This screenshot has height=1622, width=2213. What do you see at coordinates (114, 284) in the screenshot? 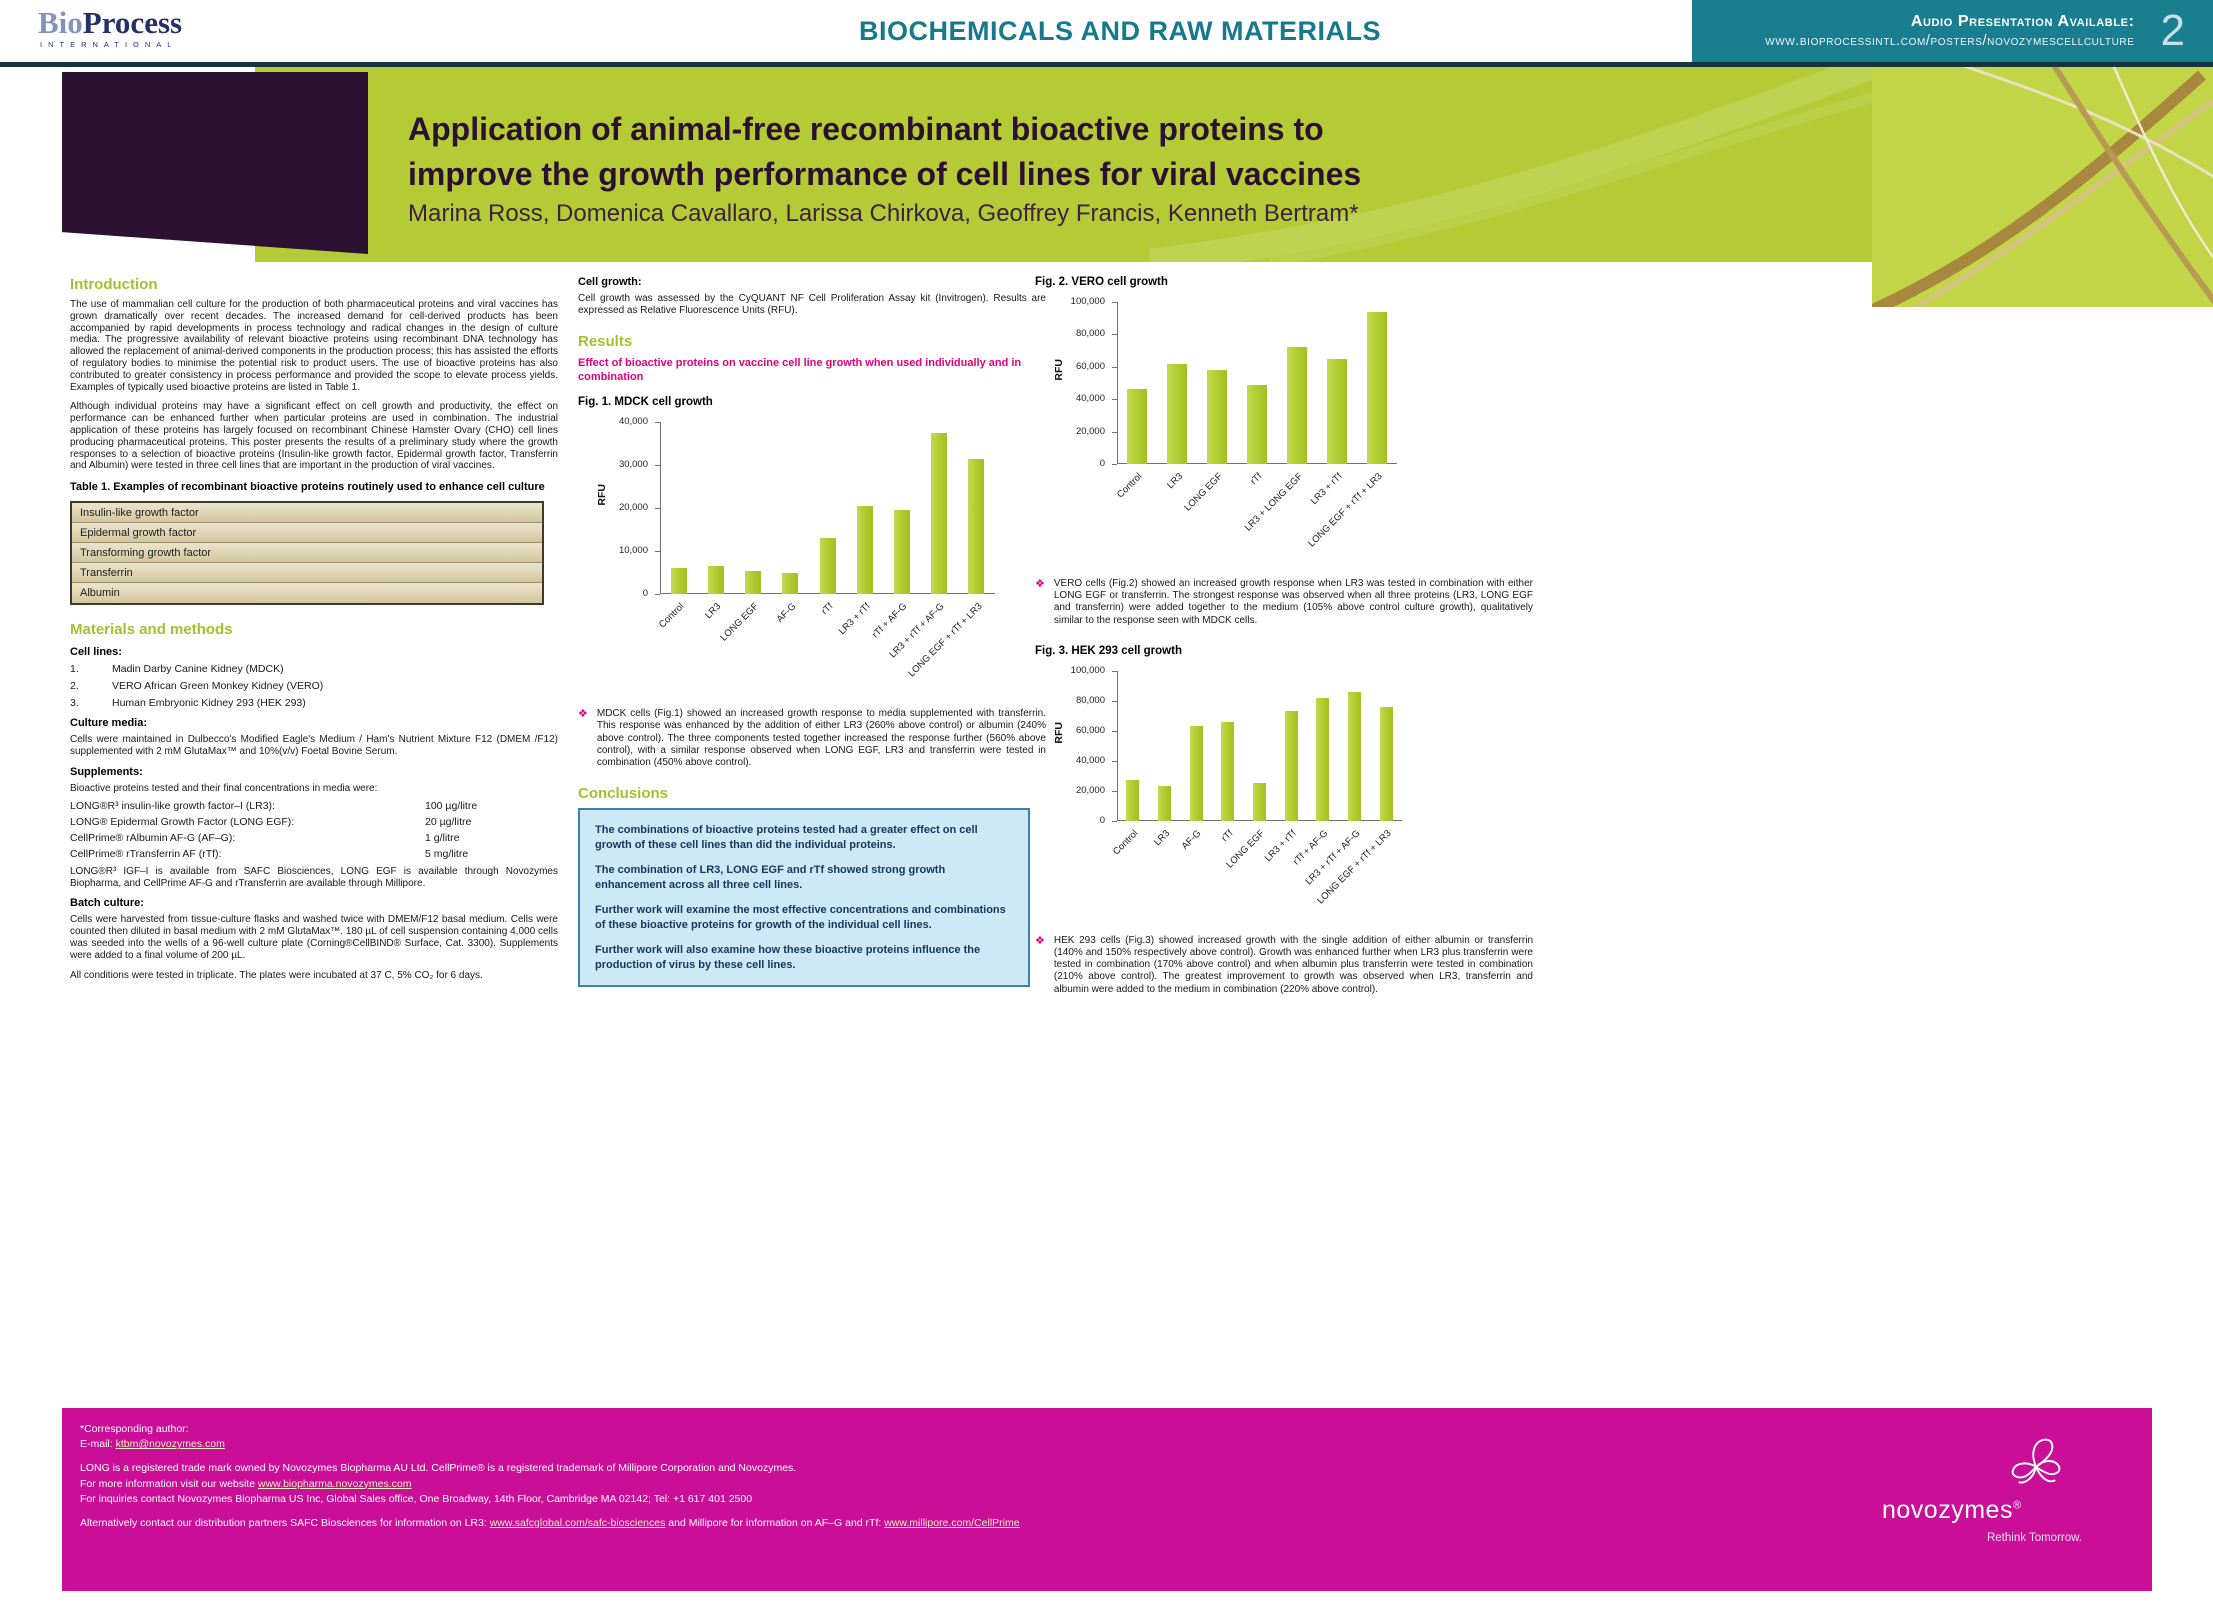
I see `introduction-heading: Introduction` at bounding box center [114, 284].